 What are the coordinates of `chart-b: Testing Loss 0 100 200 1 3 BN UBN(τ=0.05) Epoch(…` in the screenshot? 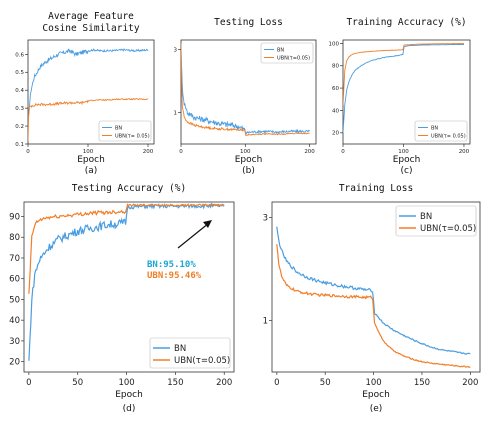 It's located at (245, 96).